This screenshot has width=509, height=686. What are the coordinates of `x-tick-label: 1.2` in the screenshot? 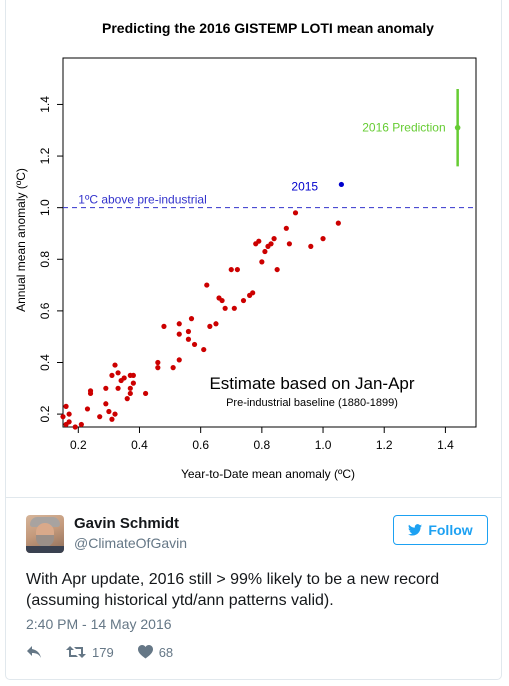 It's located at (384, 445).